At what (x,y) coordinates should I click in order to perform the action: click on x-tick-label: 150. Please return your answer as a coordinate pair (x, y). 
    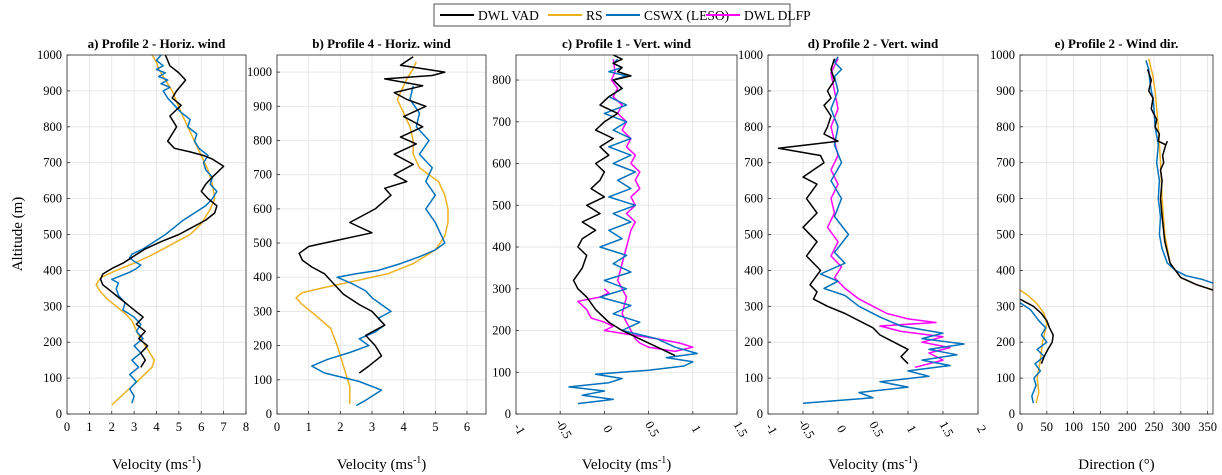
    Looking at the image, I should click on (1100, 427).